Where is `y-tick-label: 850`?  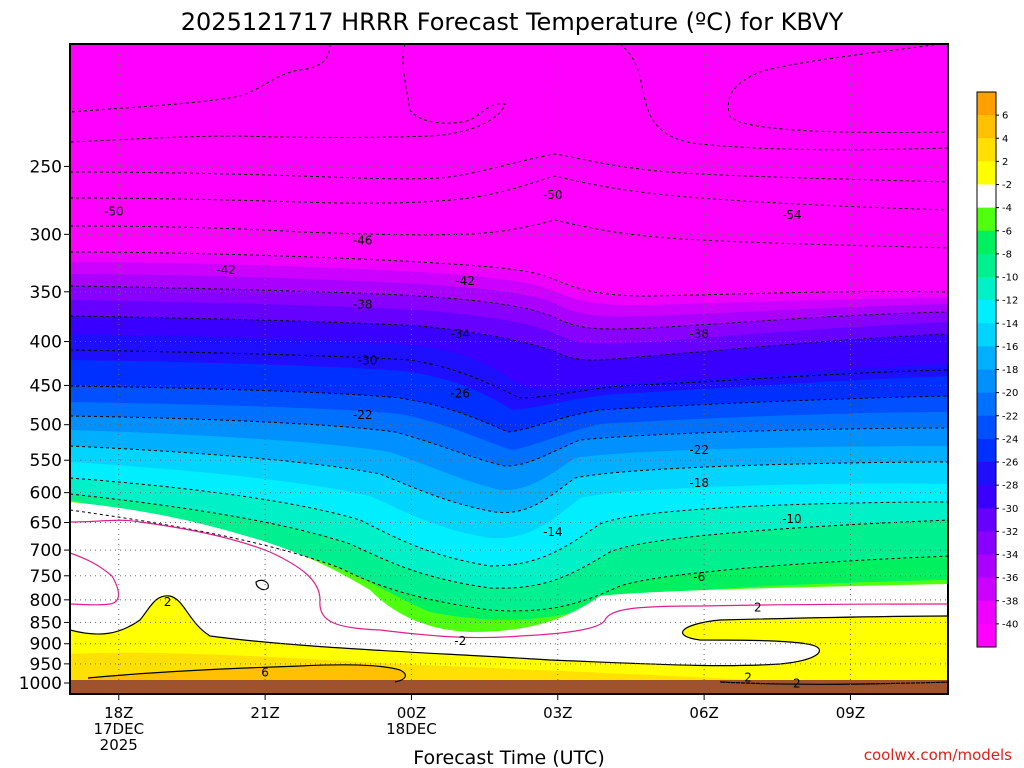
y-tick-label: 850 is located at coordinates (46, 623).